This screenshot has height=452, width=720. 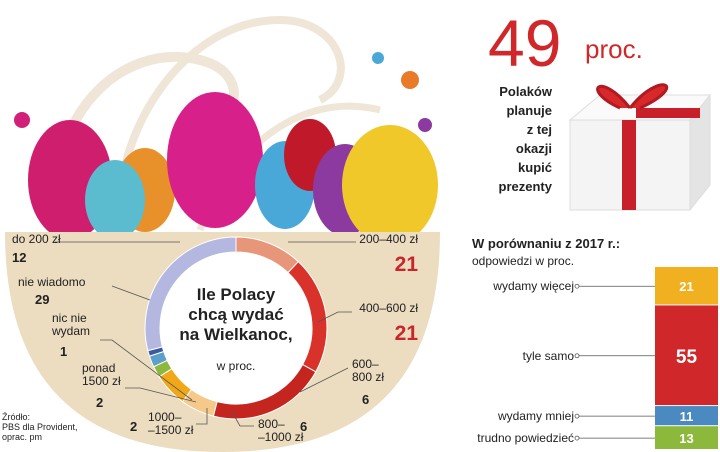 I want to click on segment-value: 29, so click(x=42, y=299).